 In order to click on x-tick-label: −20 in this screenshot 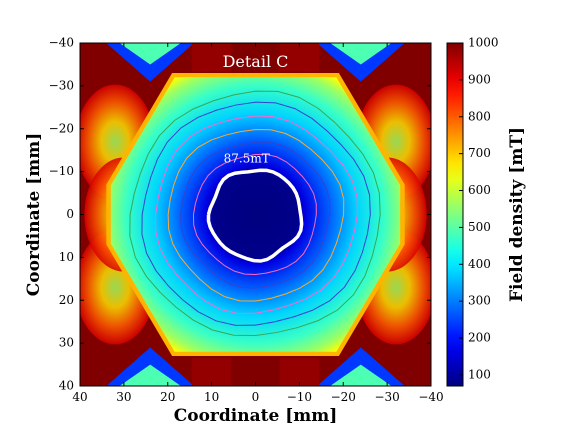, I will do `click(343, 397)`.